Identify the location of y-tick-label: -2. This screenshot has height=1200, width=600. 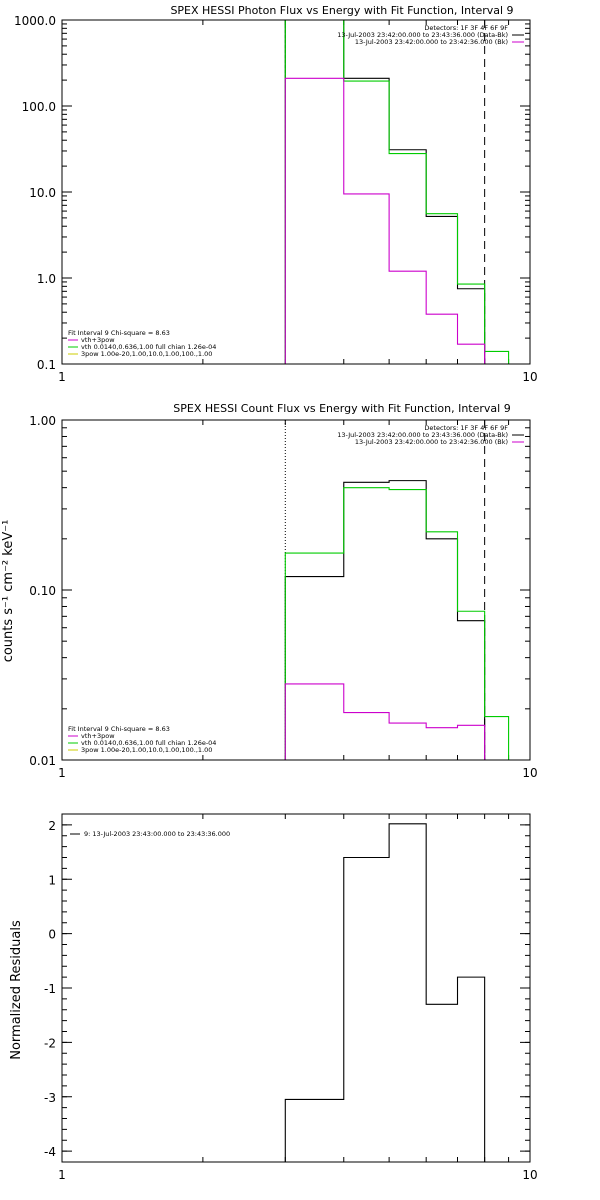
(50, 1043).